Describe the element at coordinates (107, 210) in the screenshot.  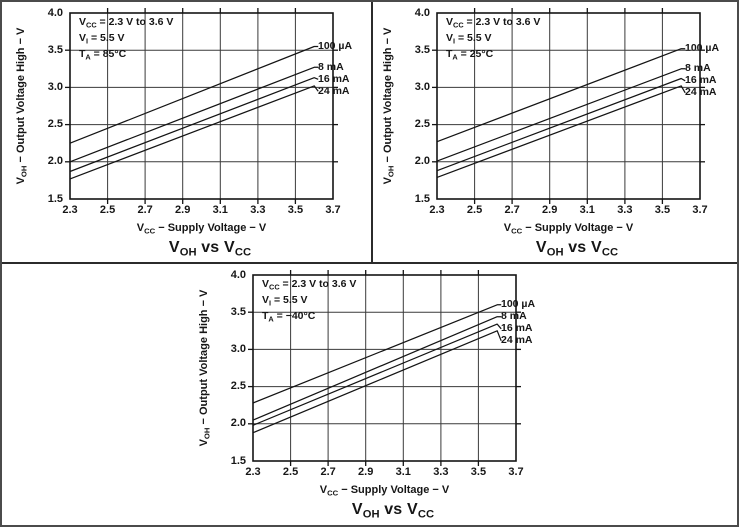
I see `x-tick-label: 2.5` at that location.